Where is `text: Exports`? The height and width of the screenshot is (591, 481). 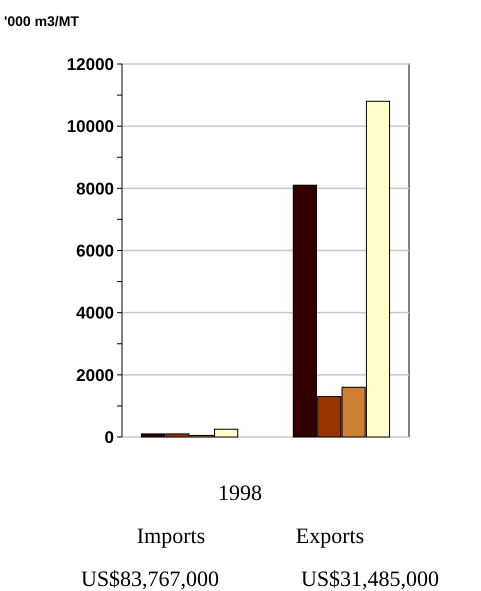
text: Exports is located at coordinates (330, 535).